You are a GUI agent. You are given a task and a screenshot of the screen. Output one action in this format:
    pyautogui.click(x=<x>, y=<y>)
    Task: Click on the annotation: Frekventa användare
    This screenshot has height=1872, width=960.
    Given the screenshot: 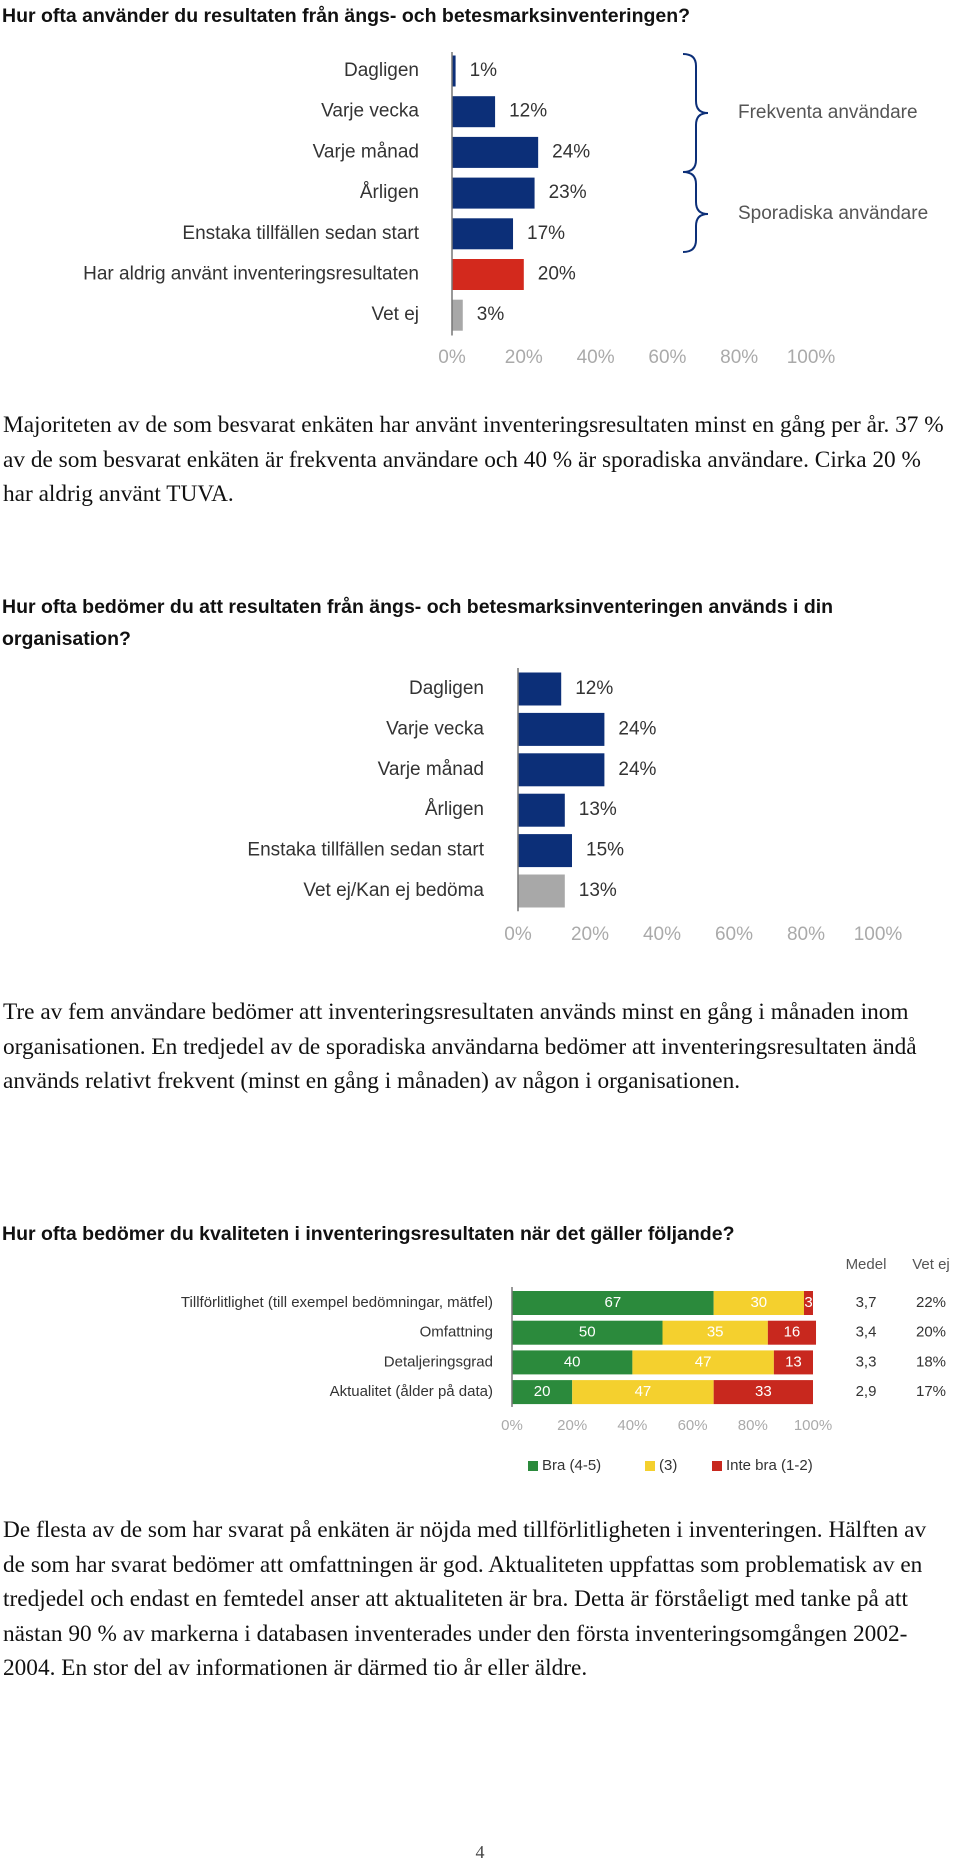 What is the action you would take?
    pyautogui.click(x=828, y=112)
    